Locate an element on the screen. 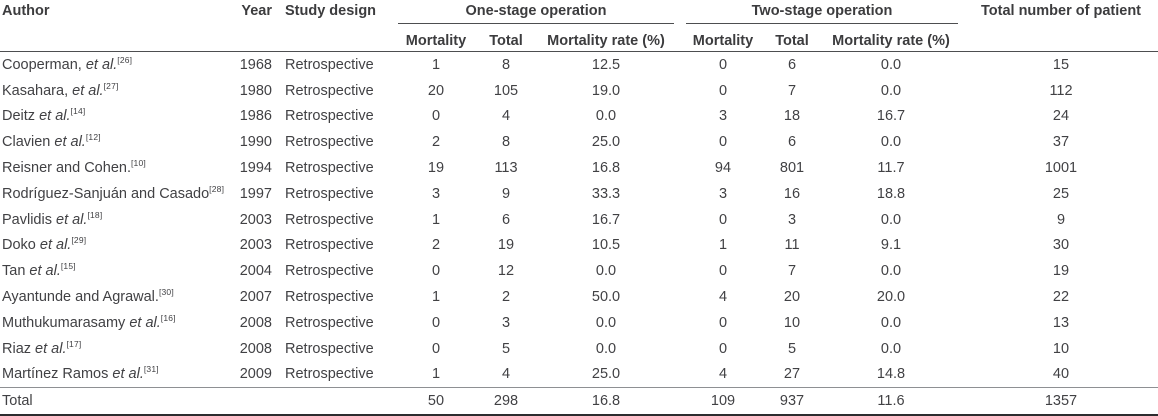 This screenshot has width=1158, height=416. author-reference: [12] is located at coordinates (93, 137).